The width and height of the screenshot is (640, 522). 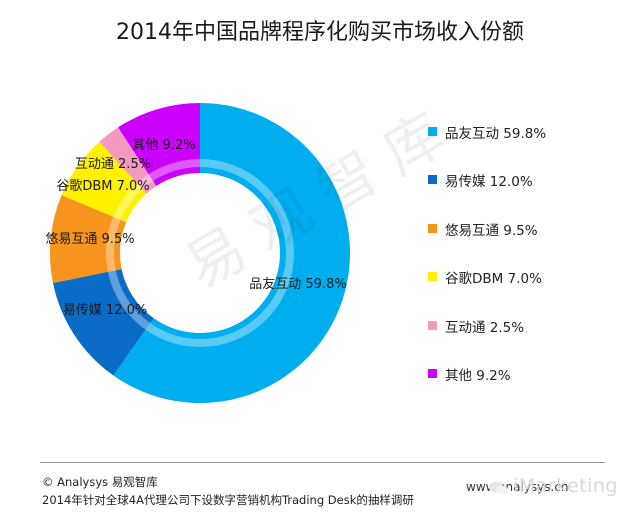 What do you see at coordinates (530, 388) in the screenshot?
I see `legend-item-其他: 其他 9.2%` at bounding box center [530, 388].